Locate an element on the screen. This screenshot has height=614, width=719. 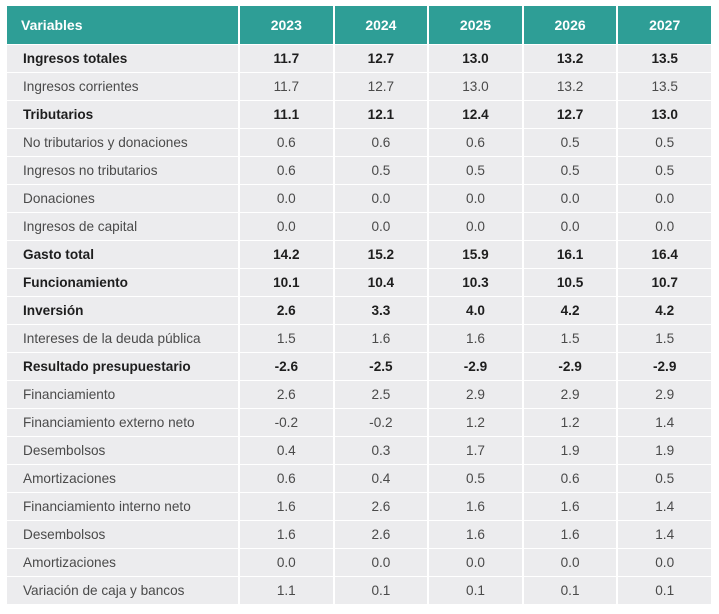
row-label: Inversión is located at coordinates (122, 310).